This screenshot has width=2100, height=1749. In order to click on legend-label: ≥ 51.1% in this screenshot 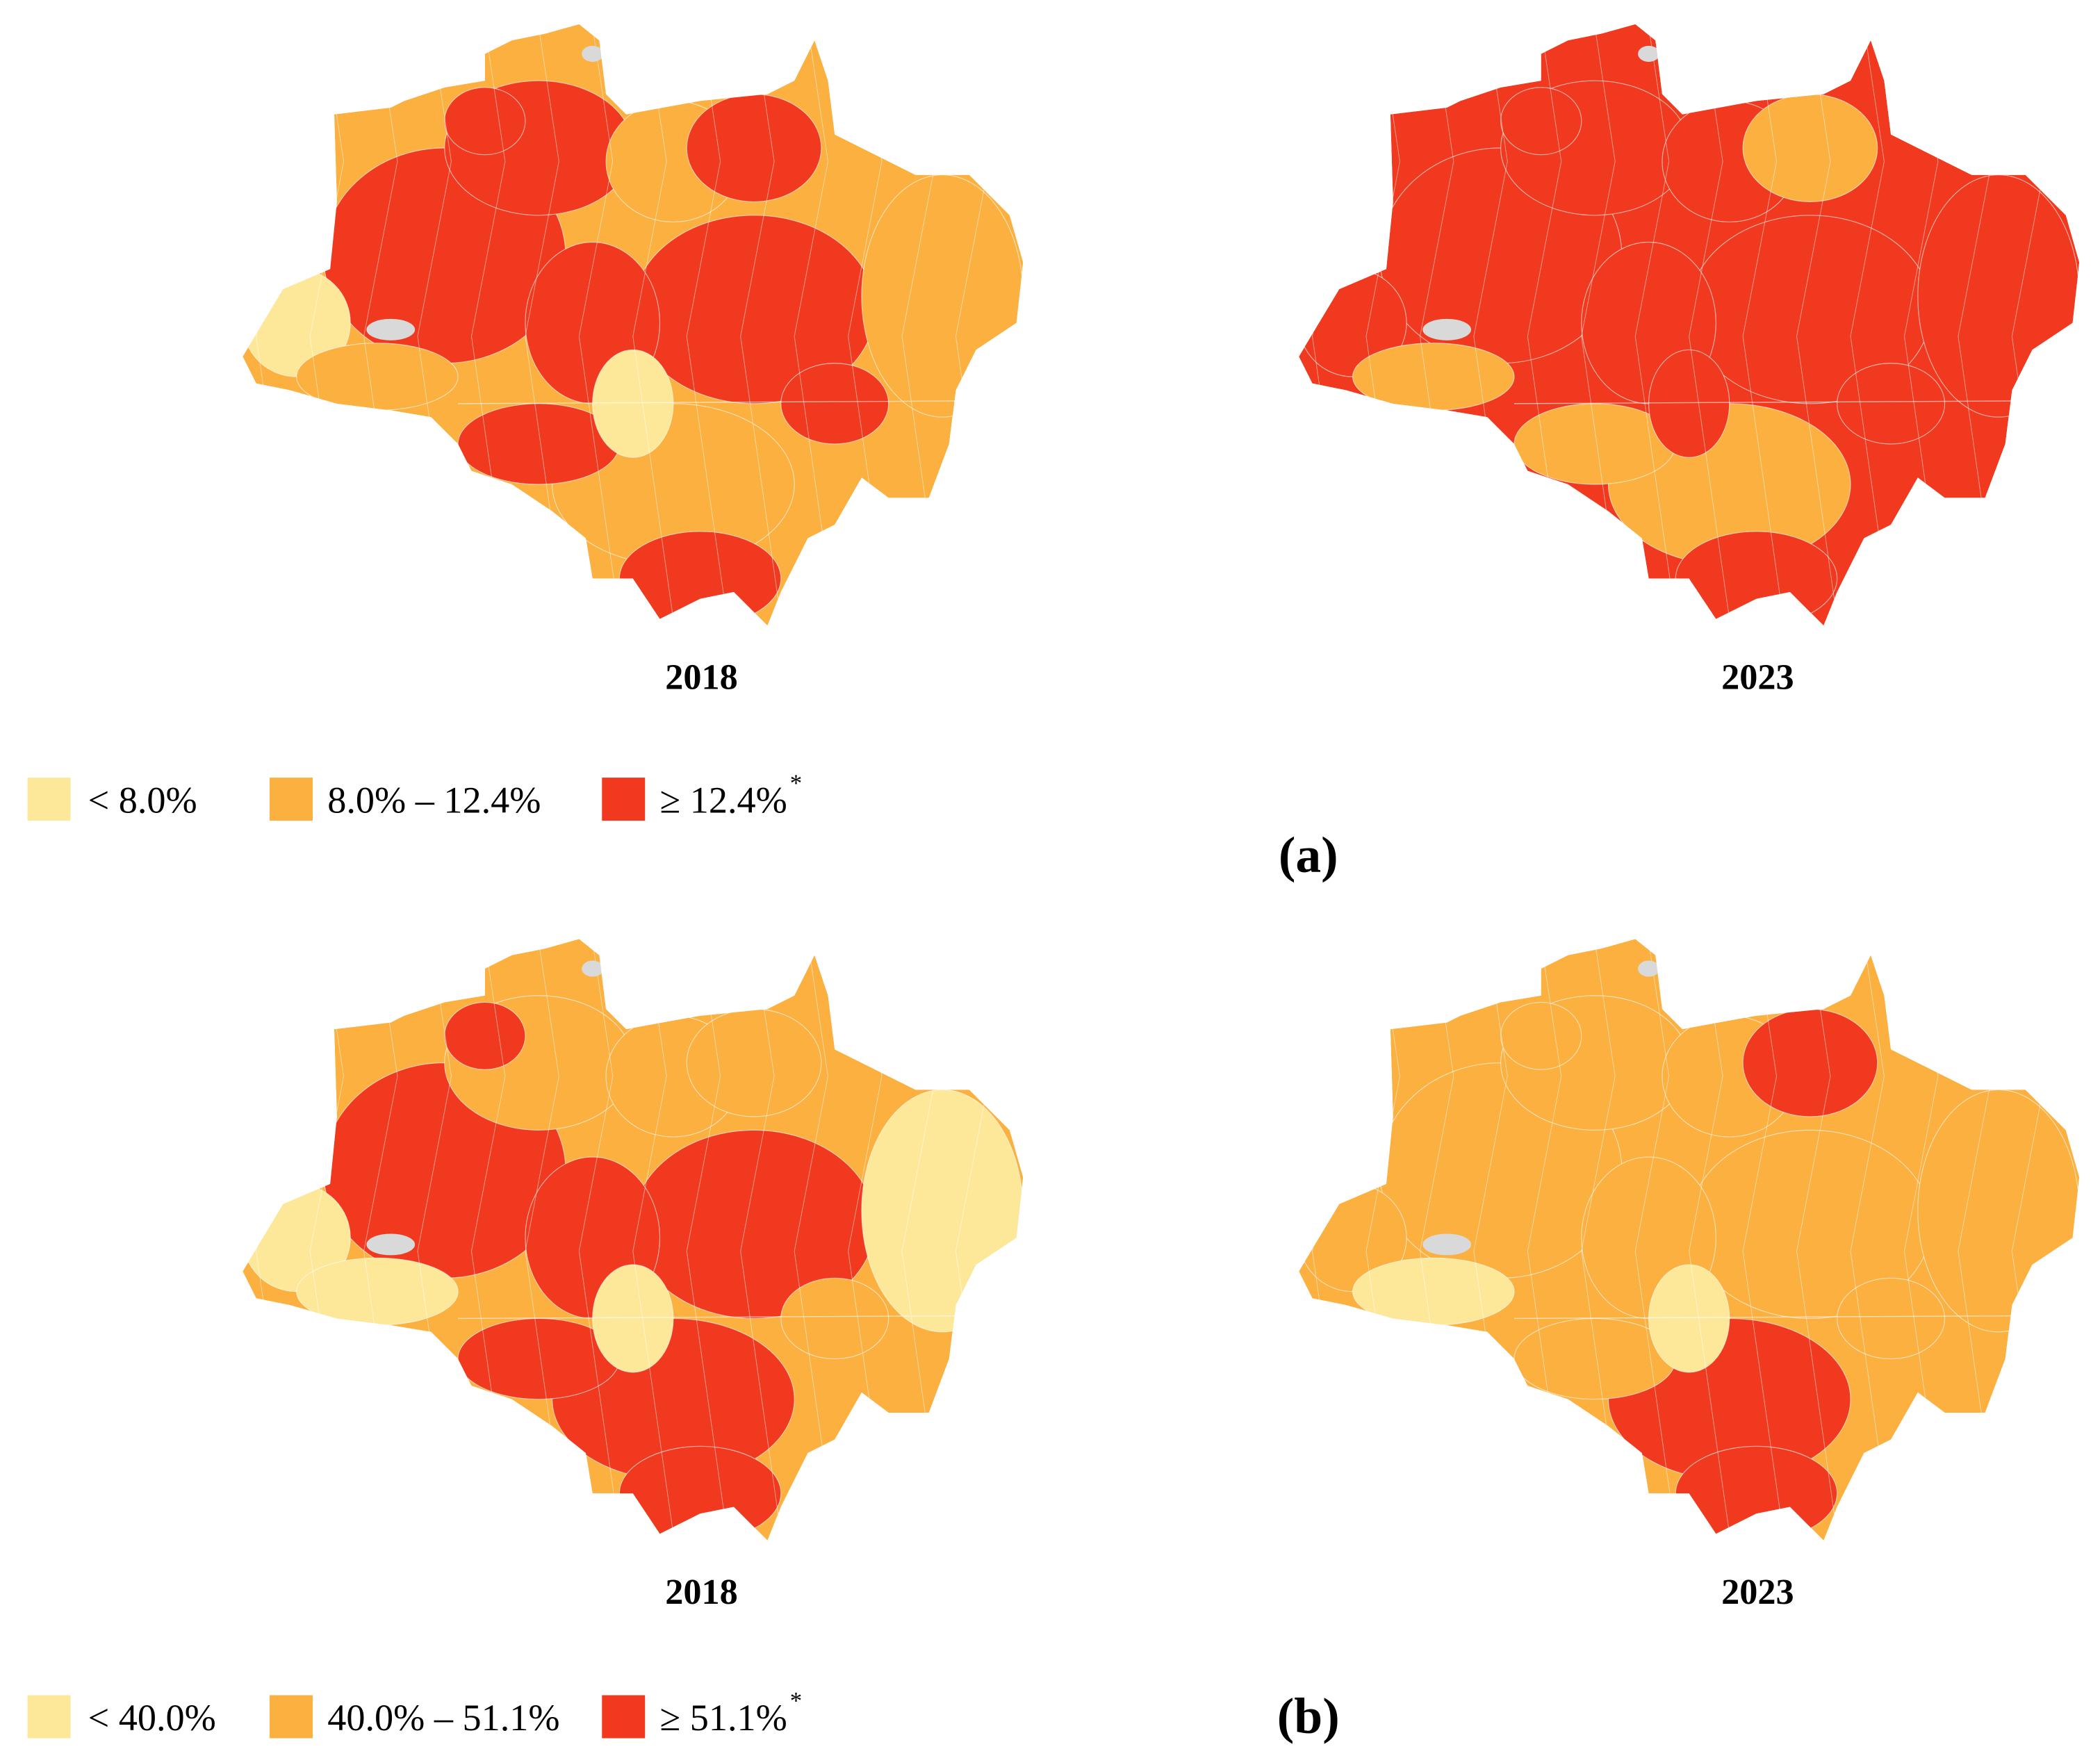, I will do `click(724, 1718)`.